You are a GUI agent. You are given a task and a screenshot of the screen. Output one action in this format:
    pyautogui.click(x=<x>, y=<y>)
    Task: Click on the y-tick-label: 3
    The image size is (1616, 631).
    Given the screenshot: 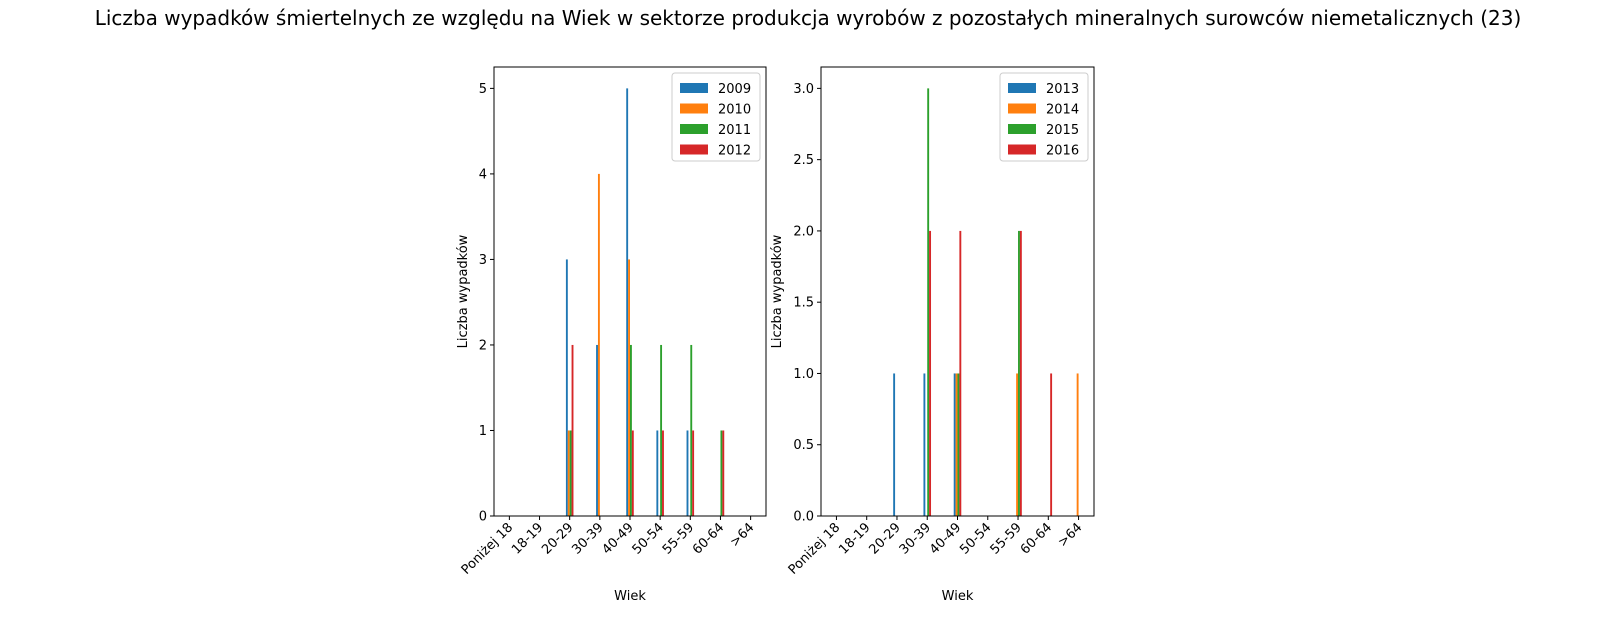 What is the action you would take?
    pyautogui.click(x=483, y=260)
    